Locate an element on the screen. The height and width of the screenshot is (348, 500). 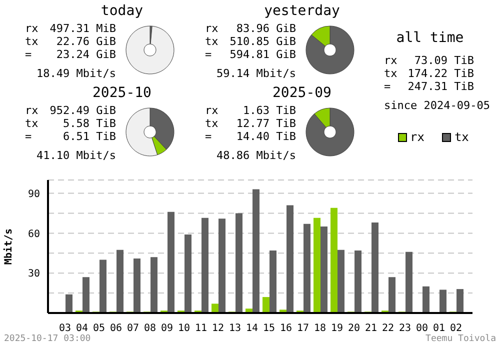
x-tick-label: 13 is located at coordinates (235, 328).